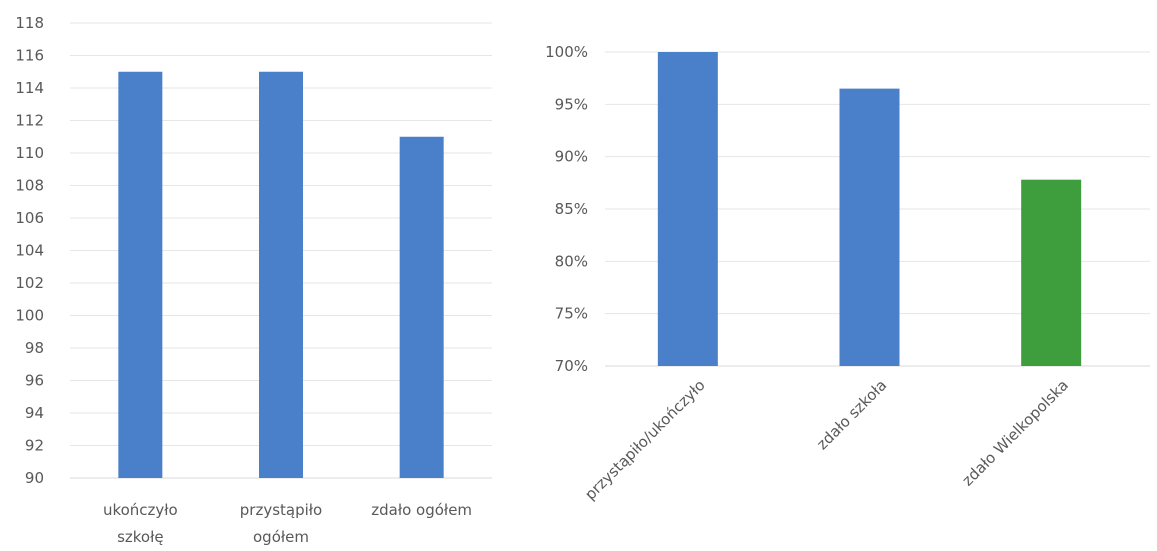  What do you see at coordinates (34, 381) in the screenshot?
I see `chart-1-y-tick-label: 96` at bounding box center [34, 381].